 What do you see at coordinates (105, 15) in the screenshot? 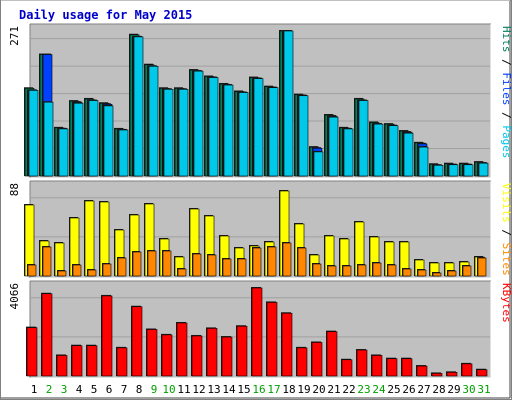
I see `chart-title: Daily usage for May 2015` at bounding box center [105, 15].